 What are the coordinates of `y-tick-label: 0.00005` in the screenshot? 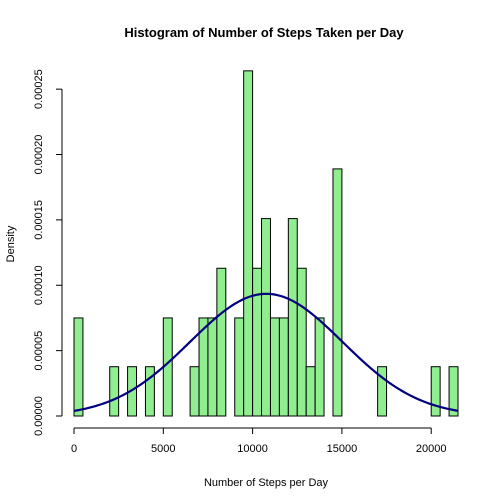 It's located at (39, 351).